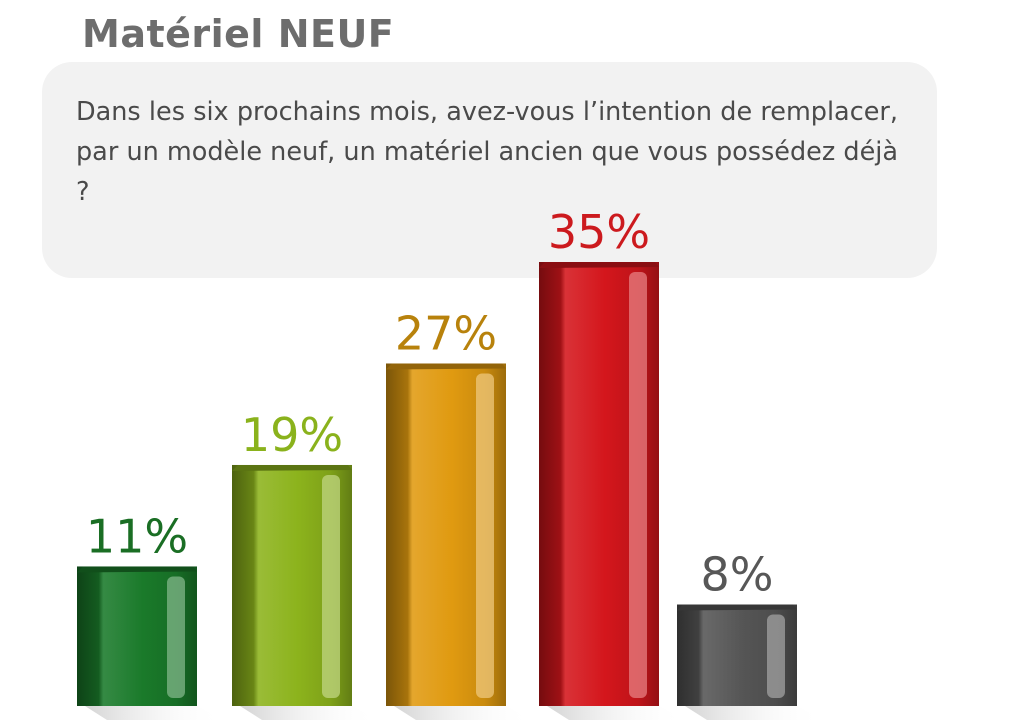  What do you see at coordinates (292, 435) in the screenshot?
I see `bar-value-label: 19%` at bounding box center [292, 435].